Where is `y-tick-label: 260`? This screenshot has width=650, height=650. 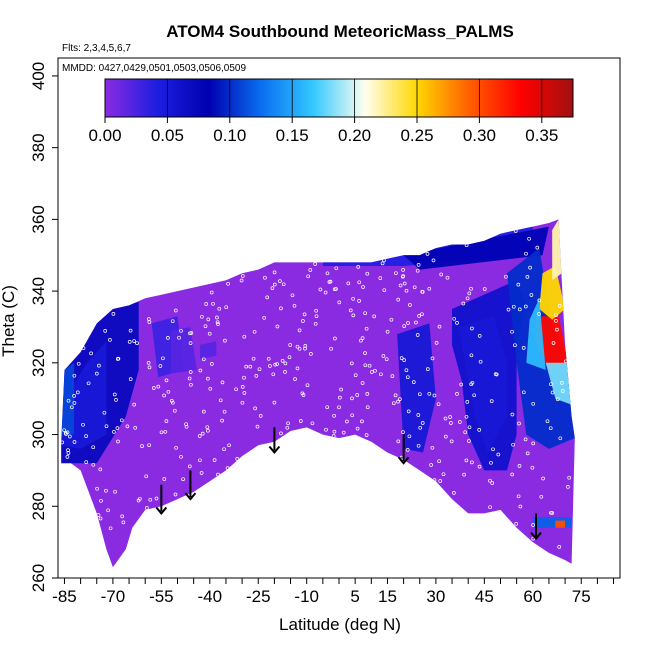 y-tick-label: 260 is located at coordinates (38, 578).